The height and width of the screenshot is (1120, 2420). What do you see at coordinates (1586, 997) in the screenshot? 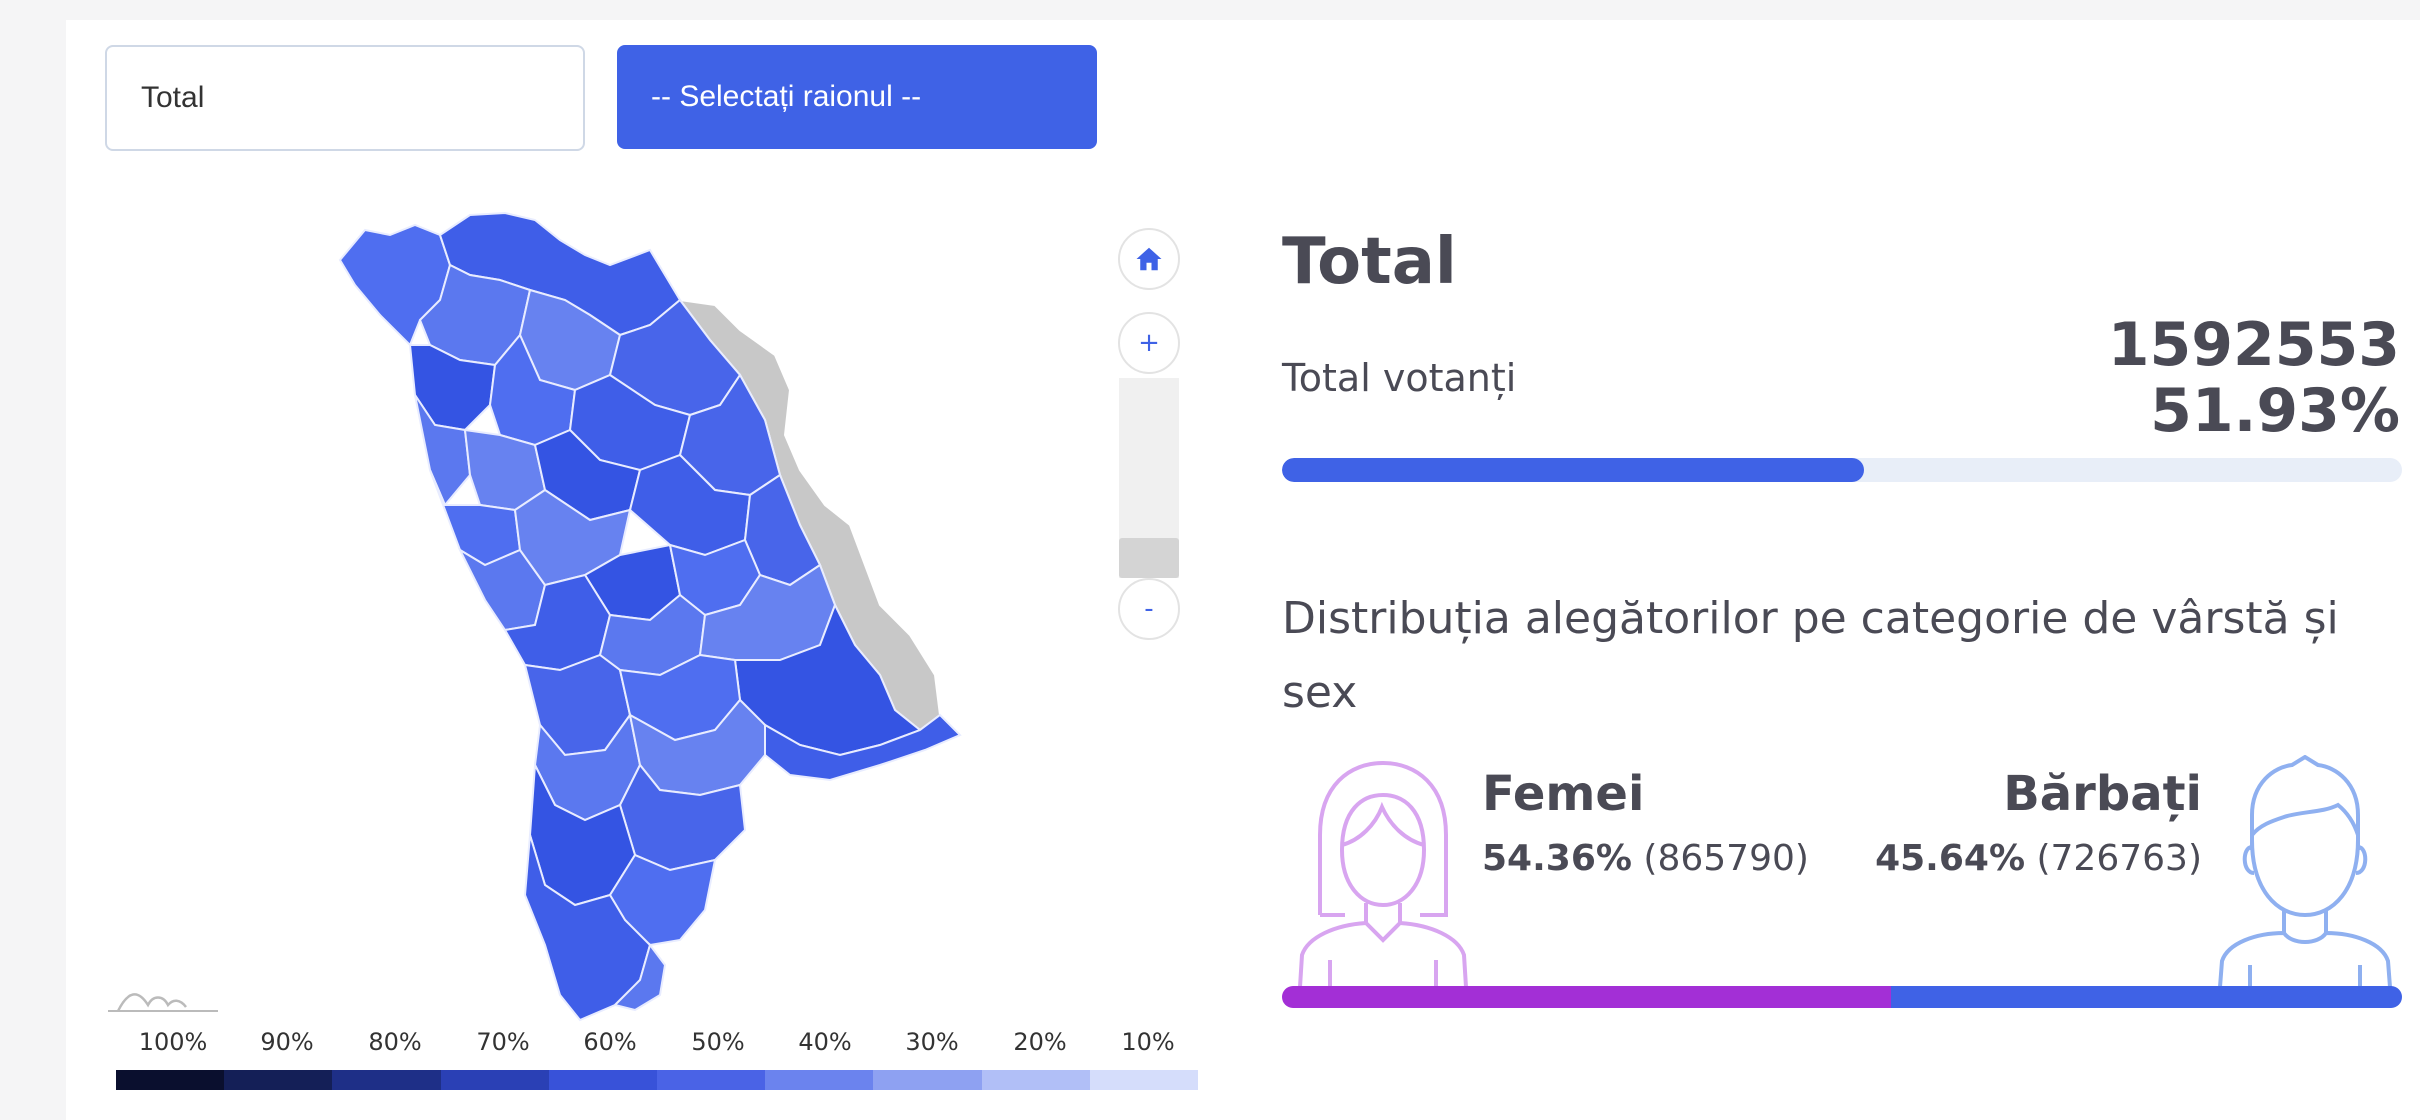
I see `female-share-bar` at bounding box center [1586, 997].